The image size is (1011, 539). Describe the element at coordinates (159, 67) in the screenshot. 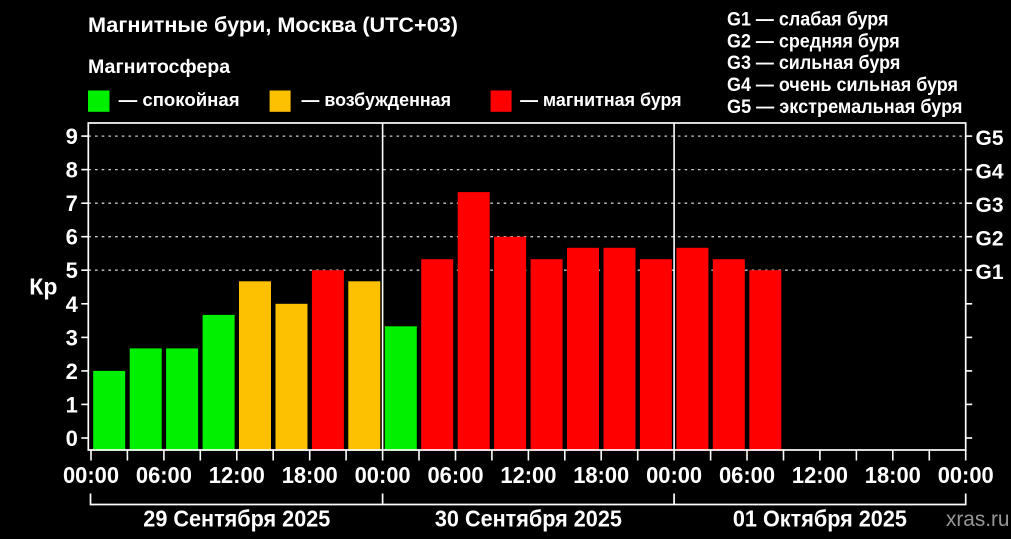

I see `svg-text: Магнитосфера` at that location.